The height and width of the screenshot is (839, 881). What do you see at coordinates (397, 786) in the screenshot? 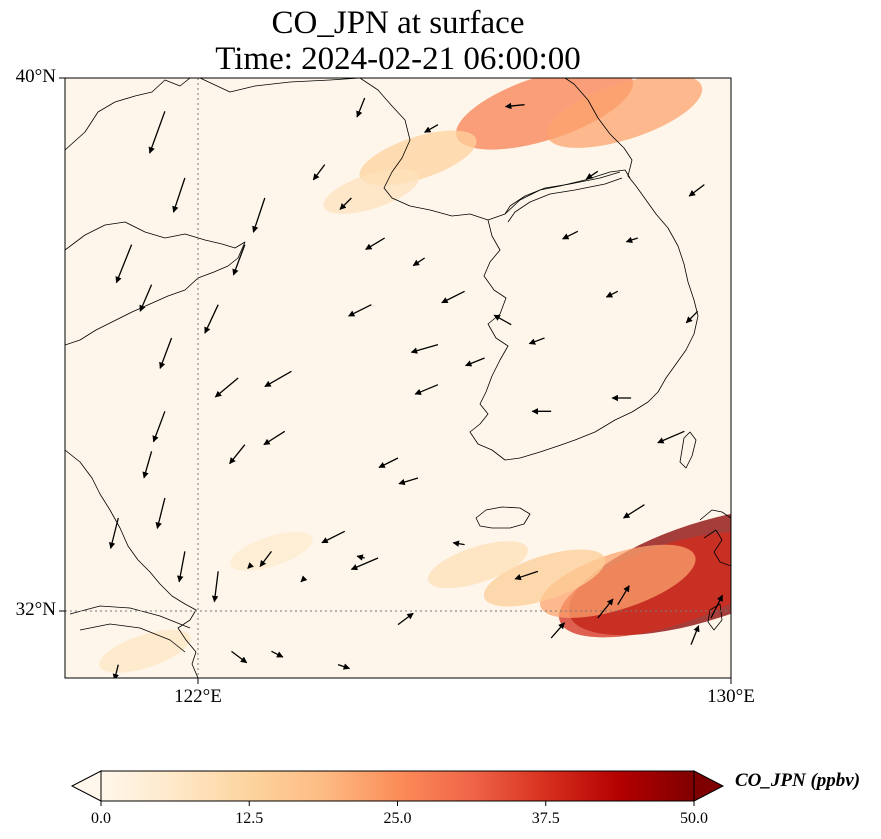
I see `colorbar-gradient` at bounding box center [397, 786].